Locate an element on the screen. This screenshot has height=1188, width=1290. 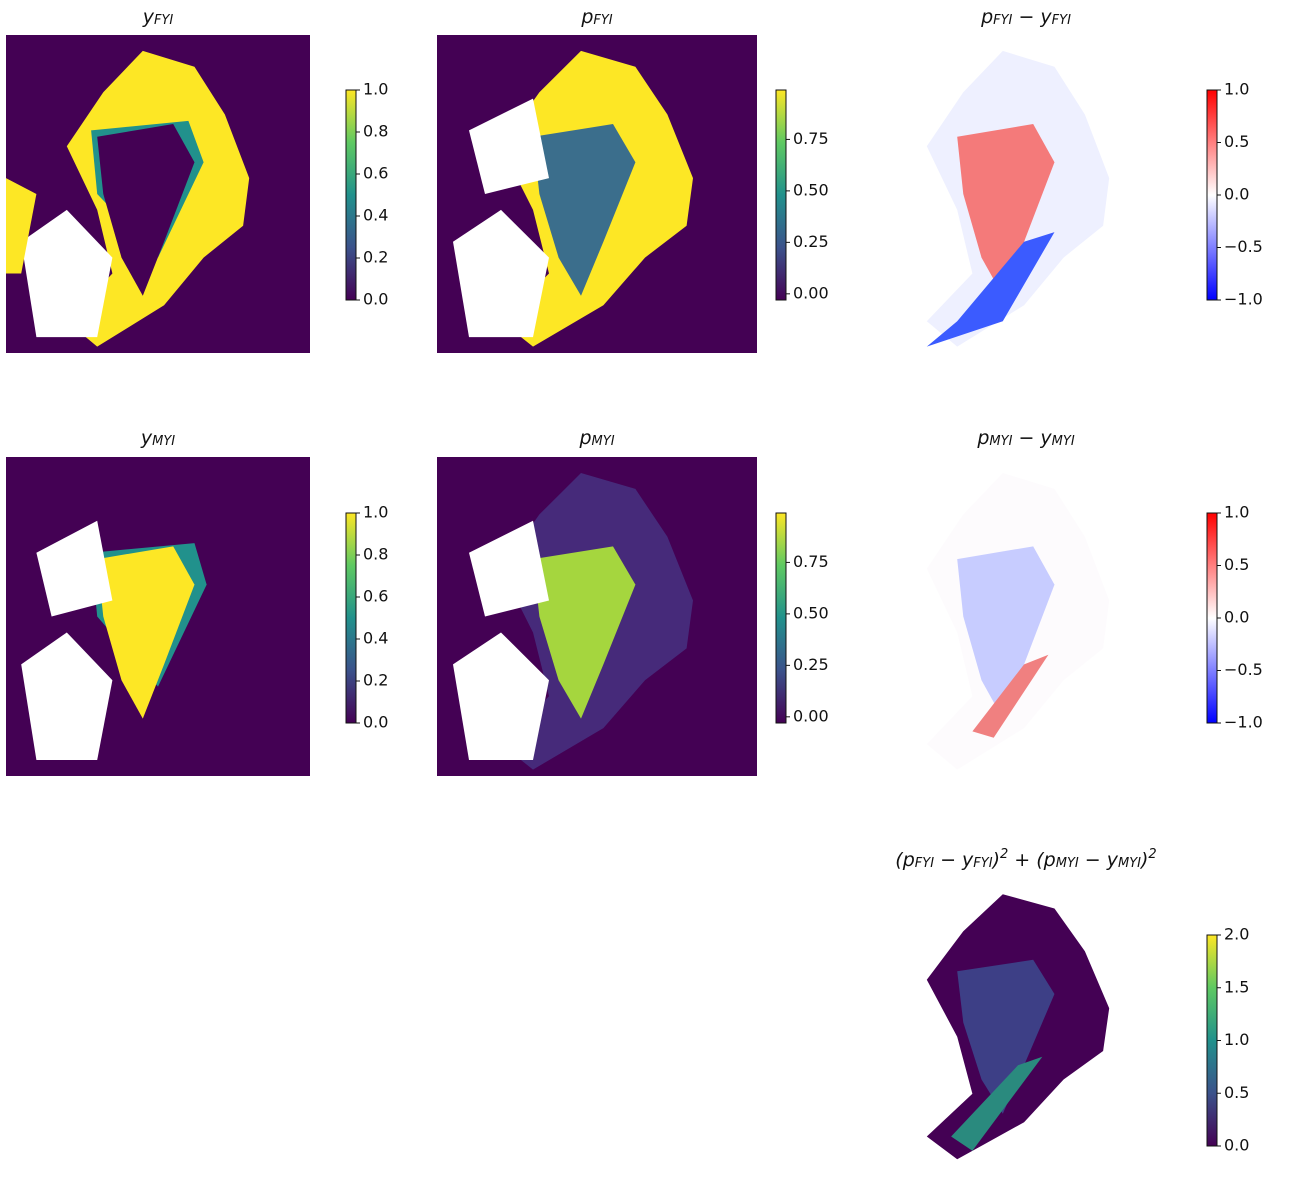
title-part: (p is located at coordinates (904, 860).